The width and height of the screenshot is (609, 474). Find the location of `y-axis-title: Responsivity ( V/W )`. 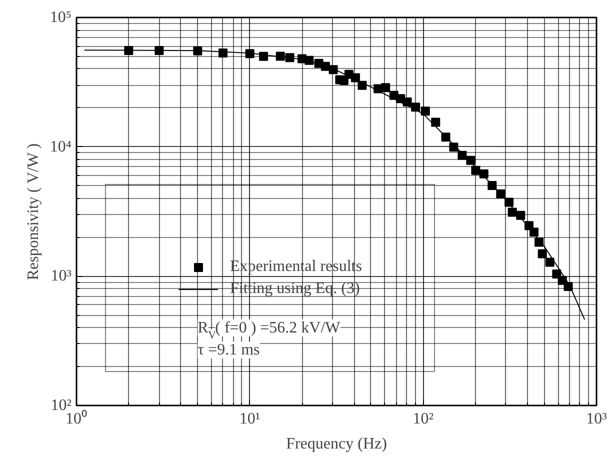

y-axis-title: Responsivity ( V/W ) is located at coordinates (33, 211).